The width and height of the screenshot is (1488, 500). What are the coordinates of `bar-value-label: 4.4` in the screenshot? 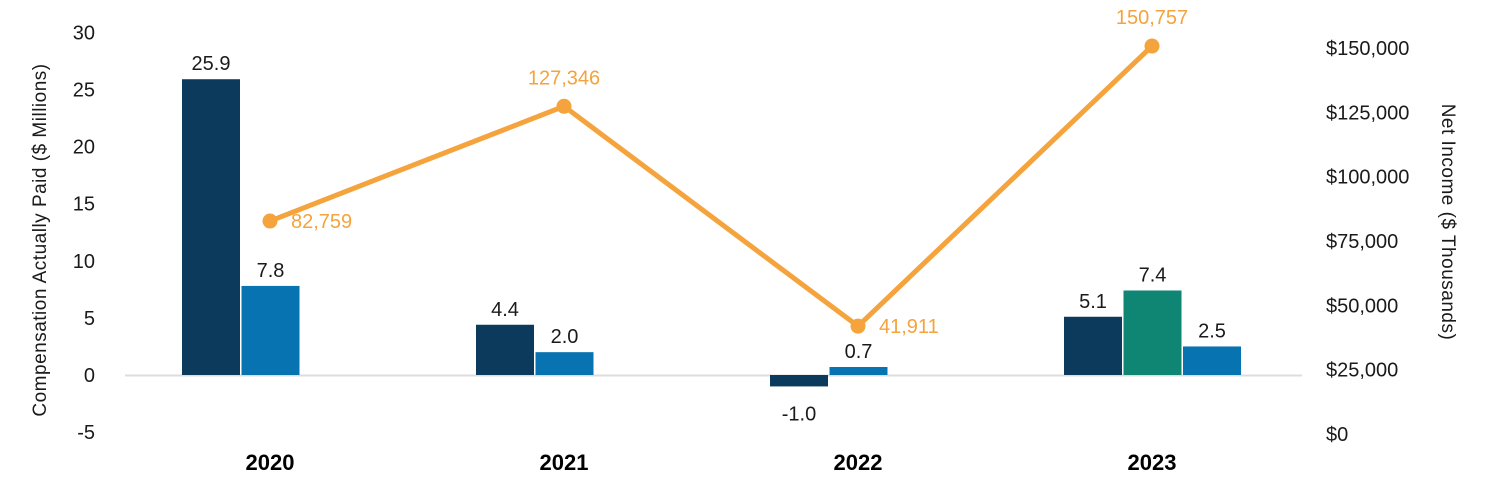 It's located at (505, 310).